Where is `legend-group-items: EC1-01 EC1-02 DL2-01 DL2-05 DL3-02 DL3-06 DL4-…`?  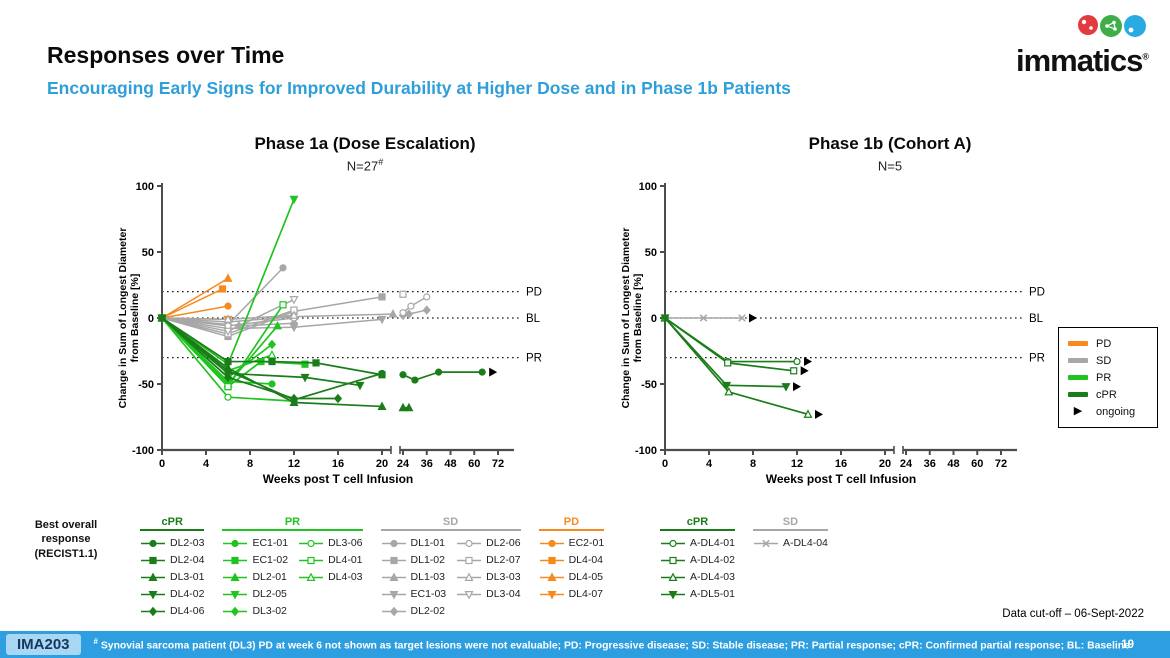 legend-group-items: EC1-01 EC1-02 DL2-01 DL2-05 DL3-02 DL3-06 DL4-… is located at coordinates (292, 577).